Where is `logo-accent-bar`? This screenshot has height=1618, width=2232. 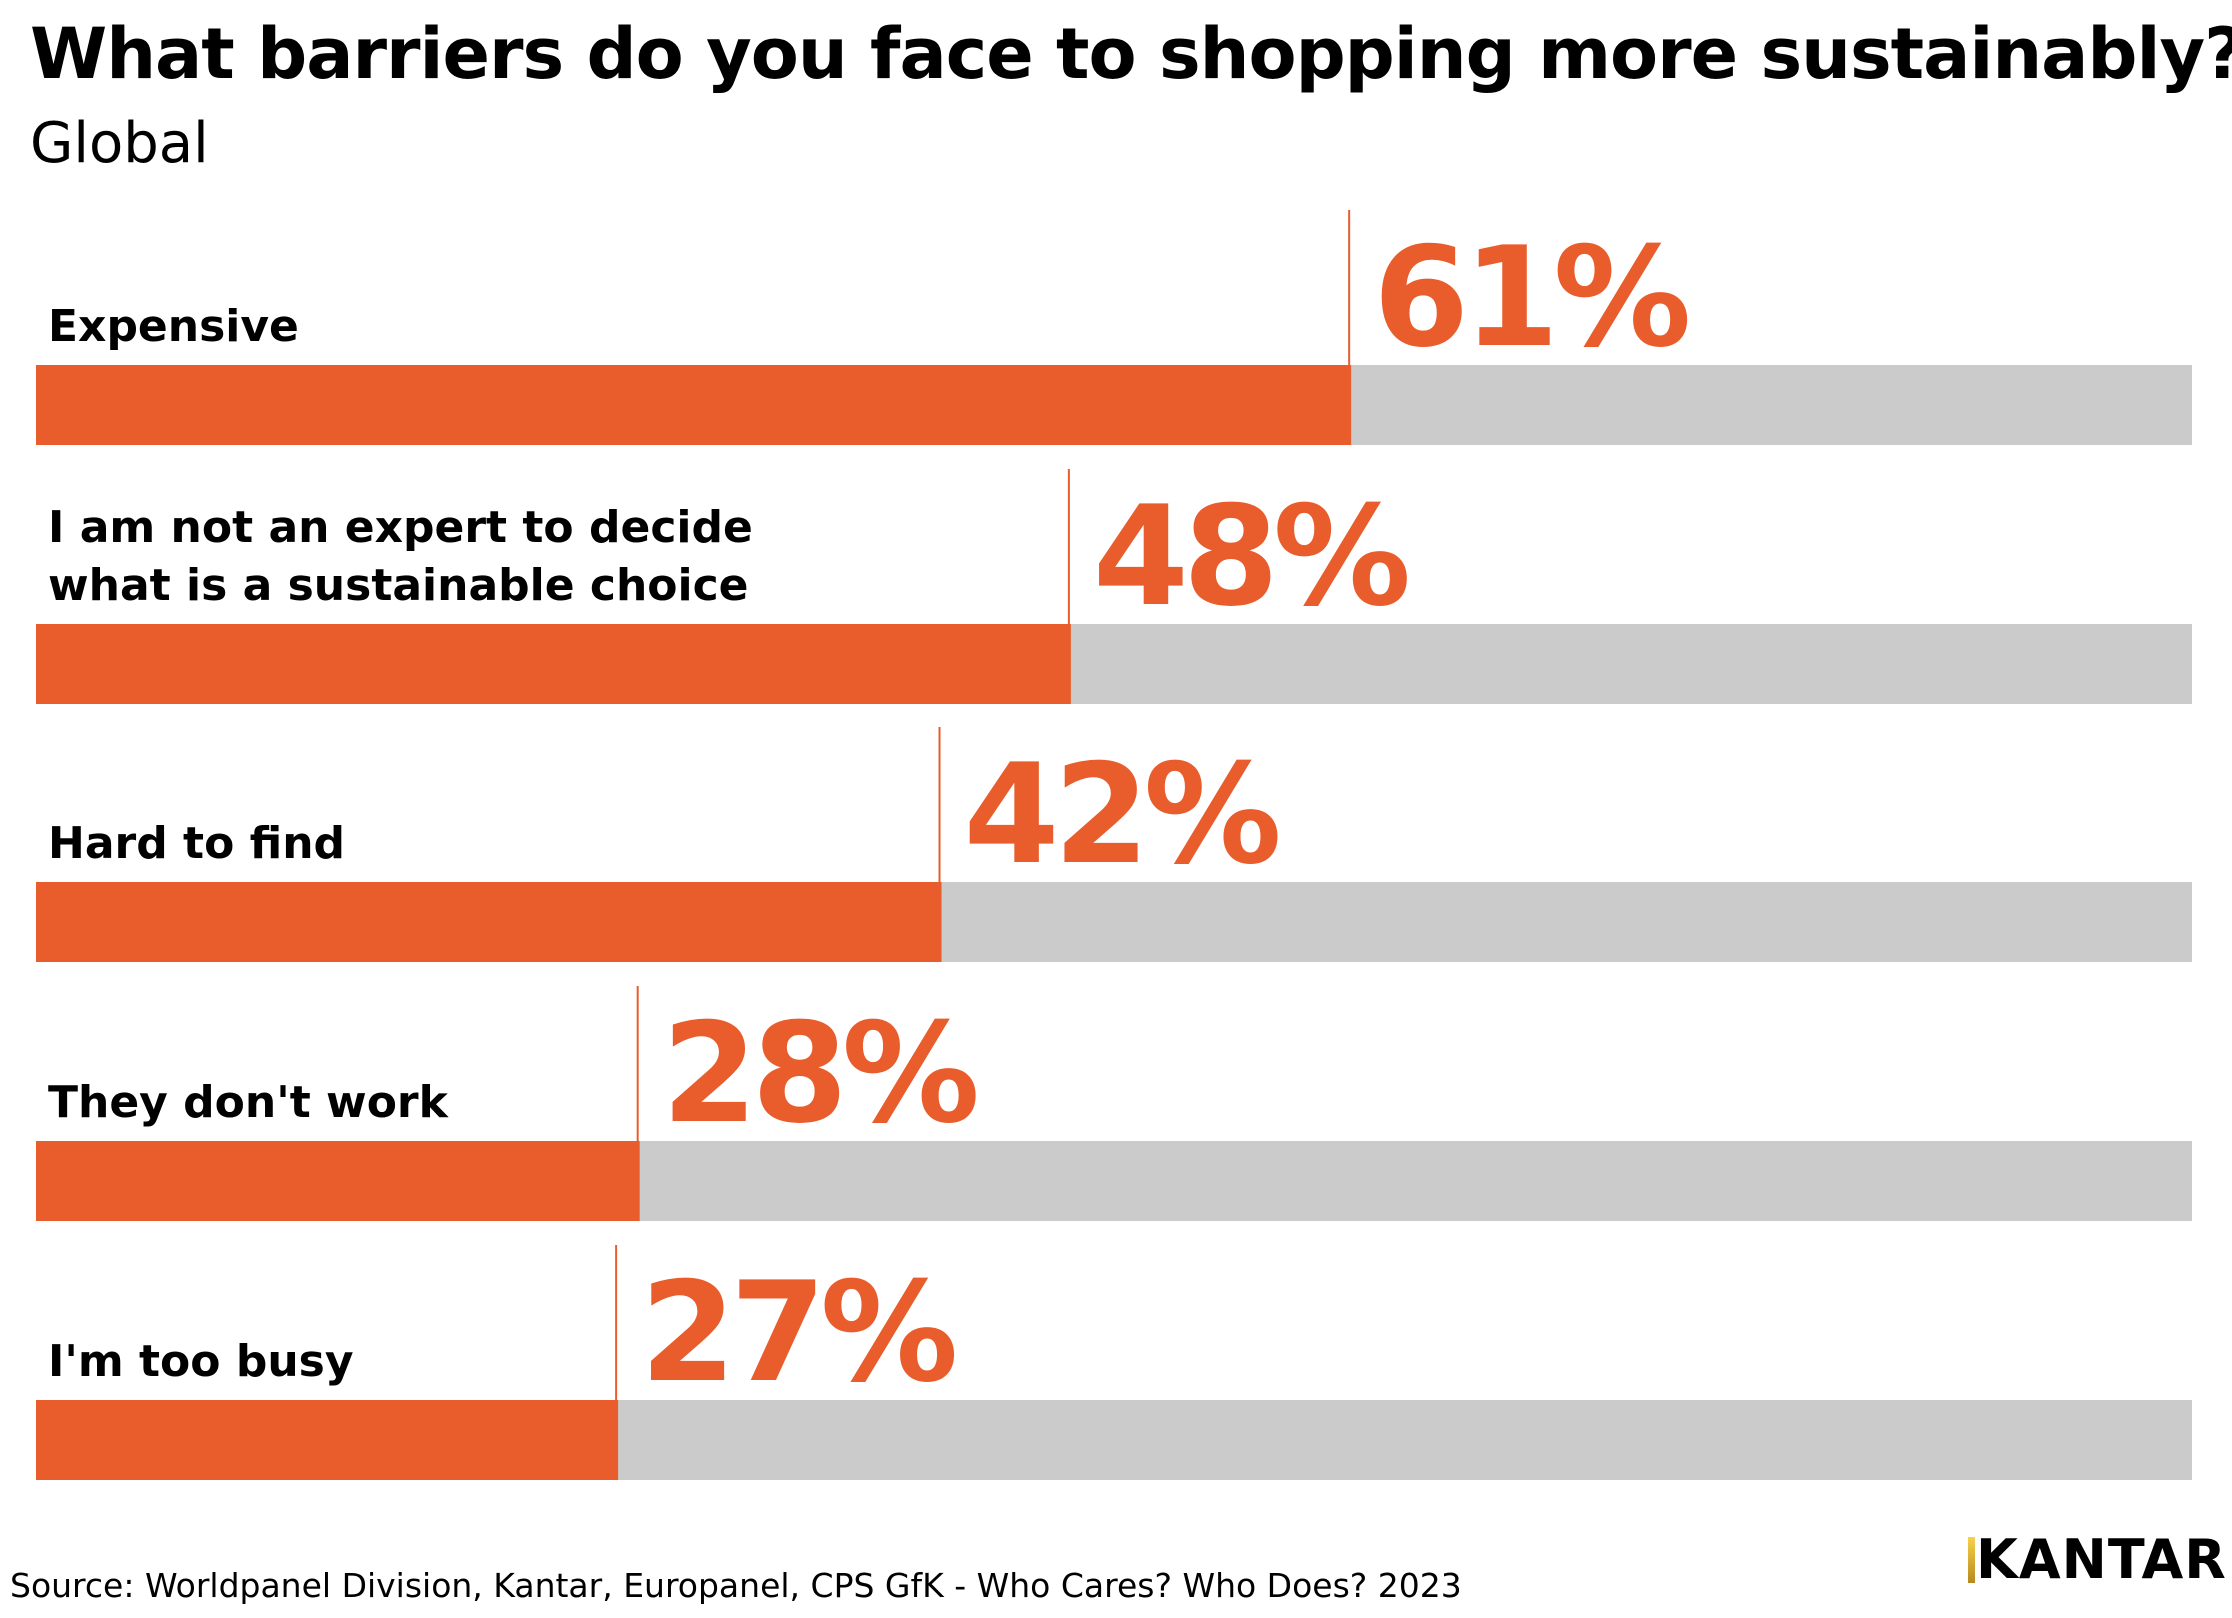
logo-accent-bar is located at coordinates (1971, 1560).